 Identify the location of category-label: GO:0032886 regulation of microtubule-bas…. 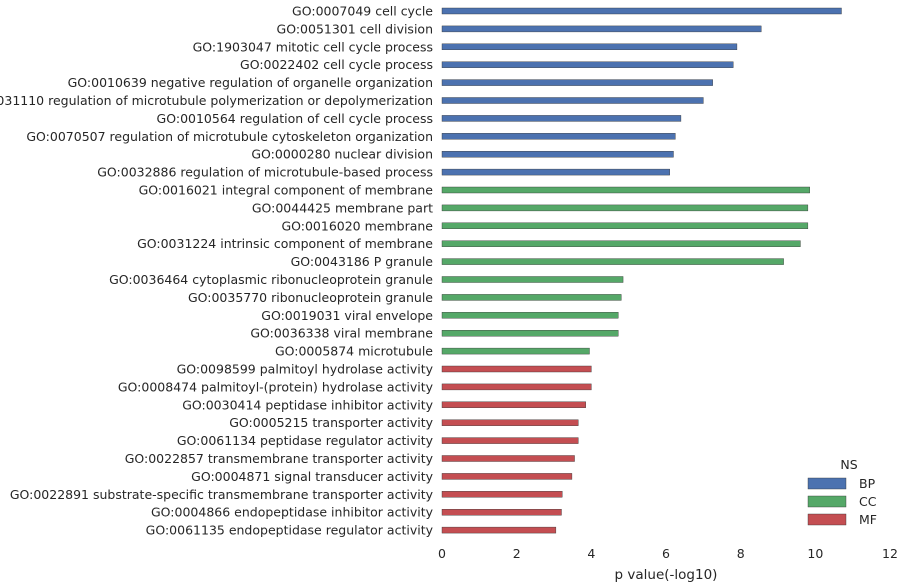
(265, 172).